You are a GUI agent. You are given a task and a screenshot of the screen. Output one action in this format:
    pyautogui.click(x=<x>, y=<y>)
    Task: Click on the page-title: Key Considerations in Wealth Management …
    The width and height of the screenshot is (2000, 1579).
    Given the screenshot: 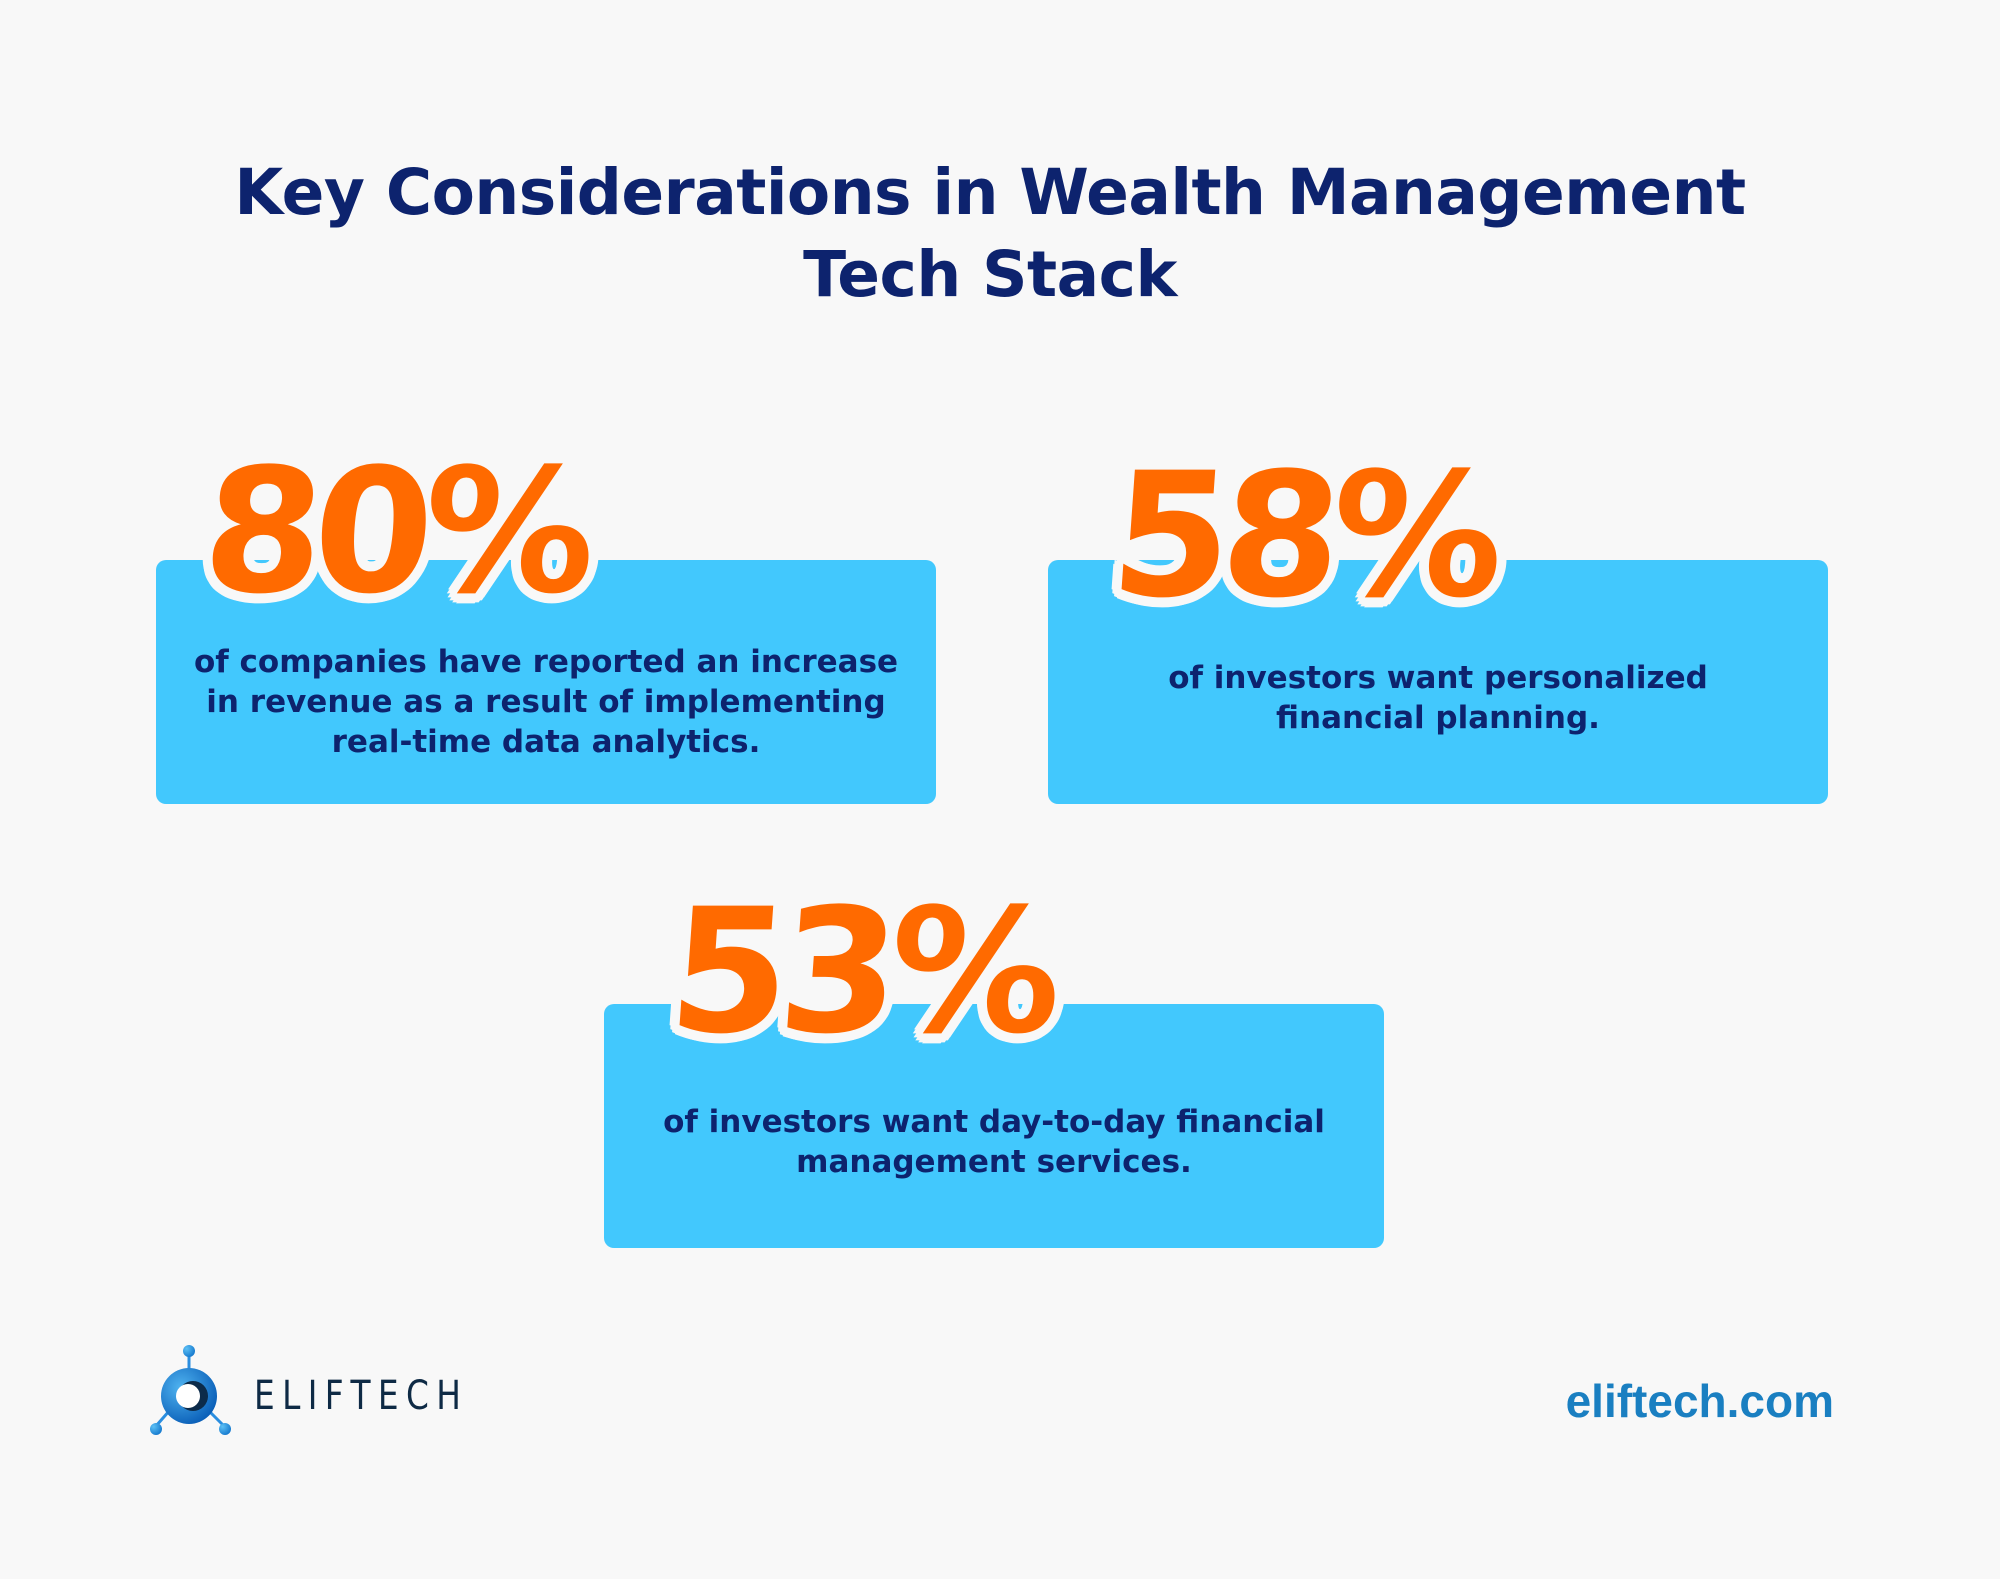 What is the action you would take?
    pyautogui.click(x=990, y=234)
    